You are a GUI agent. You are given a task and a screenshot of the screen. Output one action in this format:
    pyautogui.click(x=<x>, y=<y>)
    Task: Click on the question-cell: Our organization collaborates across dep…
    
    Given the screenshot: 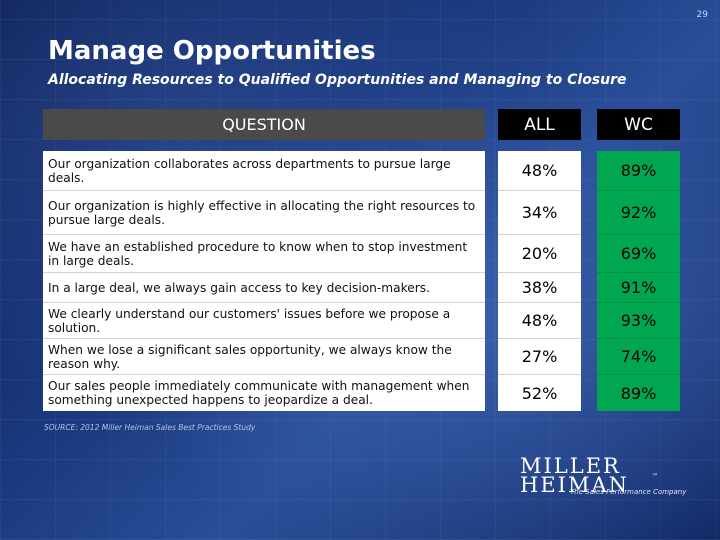 What is the action you would take?
    pyautogui.click(x=264, y=171)
    